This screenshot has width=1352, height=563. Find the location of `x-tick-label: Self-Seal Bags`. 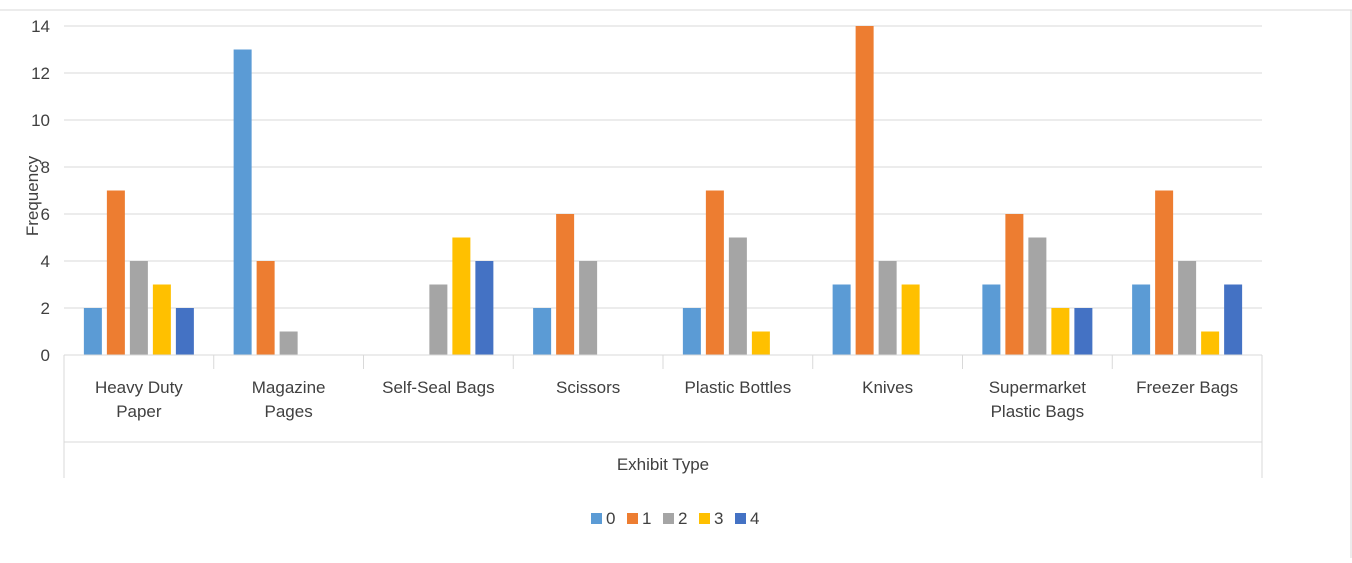

x-tick-label: Self-Seal Bags is located at coordinates (438, 387).